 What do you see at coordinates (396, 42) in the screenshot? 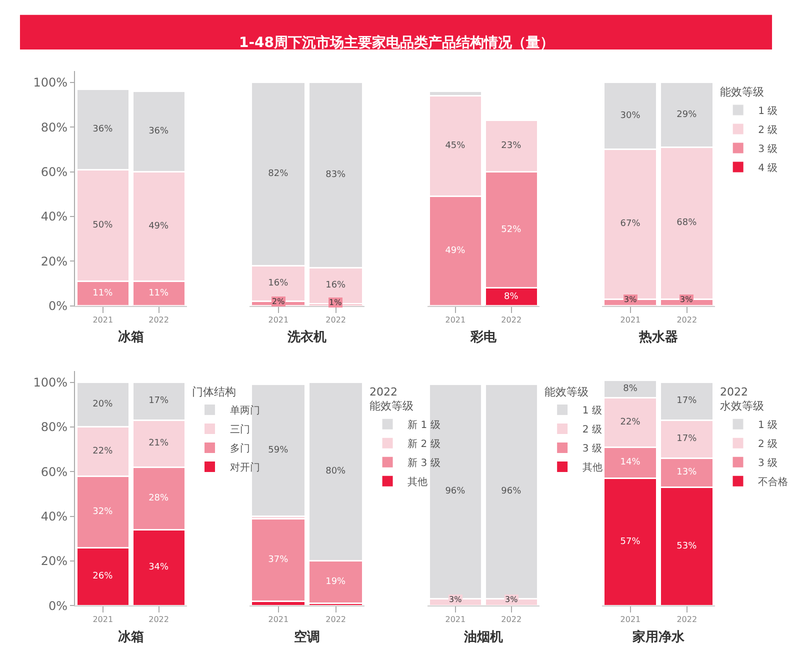
I see `text: 1-48周下沉市场主要家电品类产品结构情况（量）` at bounding box center [396, 42].